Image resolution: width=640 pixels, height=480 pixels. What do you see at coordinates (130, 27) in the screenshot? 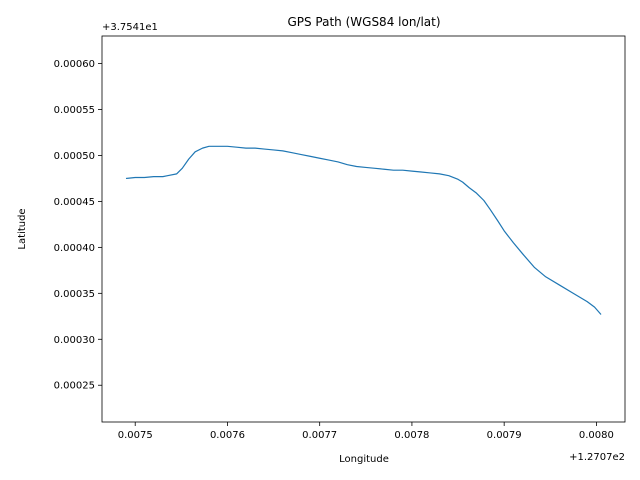
I see `y-offset-label: +3.7541e1` at bounding box center [130, 27].